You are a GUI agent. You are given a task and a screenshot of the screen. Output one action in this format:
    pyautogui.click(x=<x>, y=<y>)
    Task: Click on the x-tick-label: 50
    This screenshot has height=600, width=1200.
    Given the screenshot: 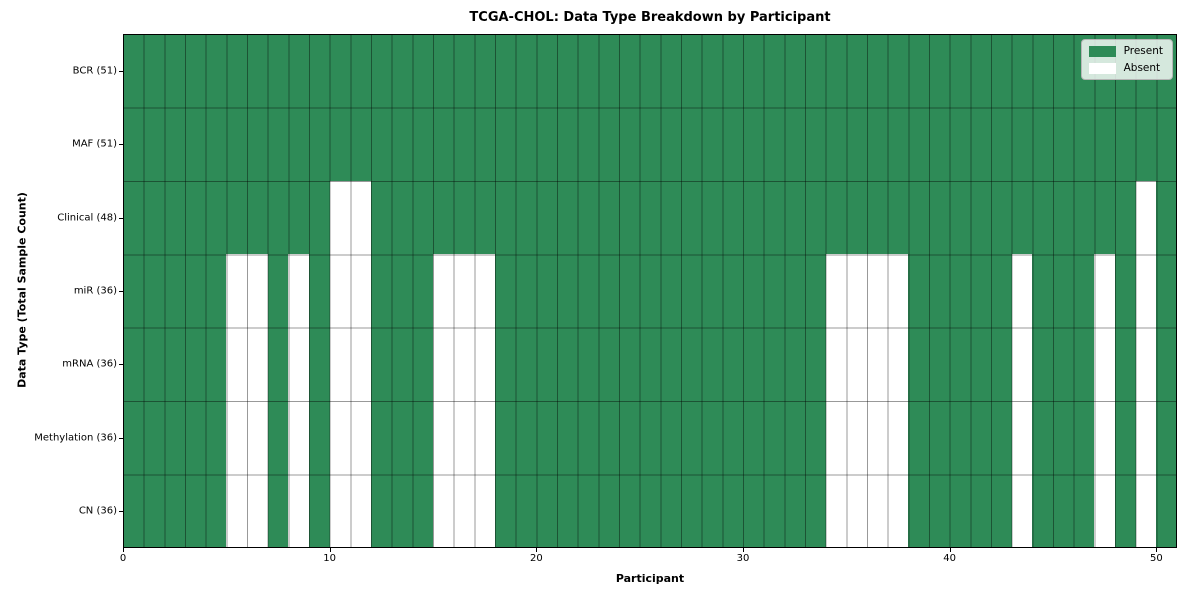 What is the action you would take?
    pyautogui.click(x=1156, y=558)
    